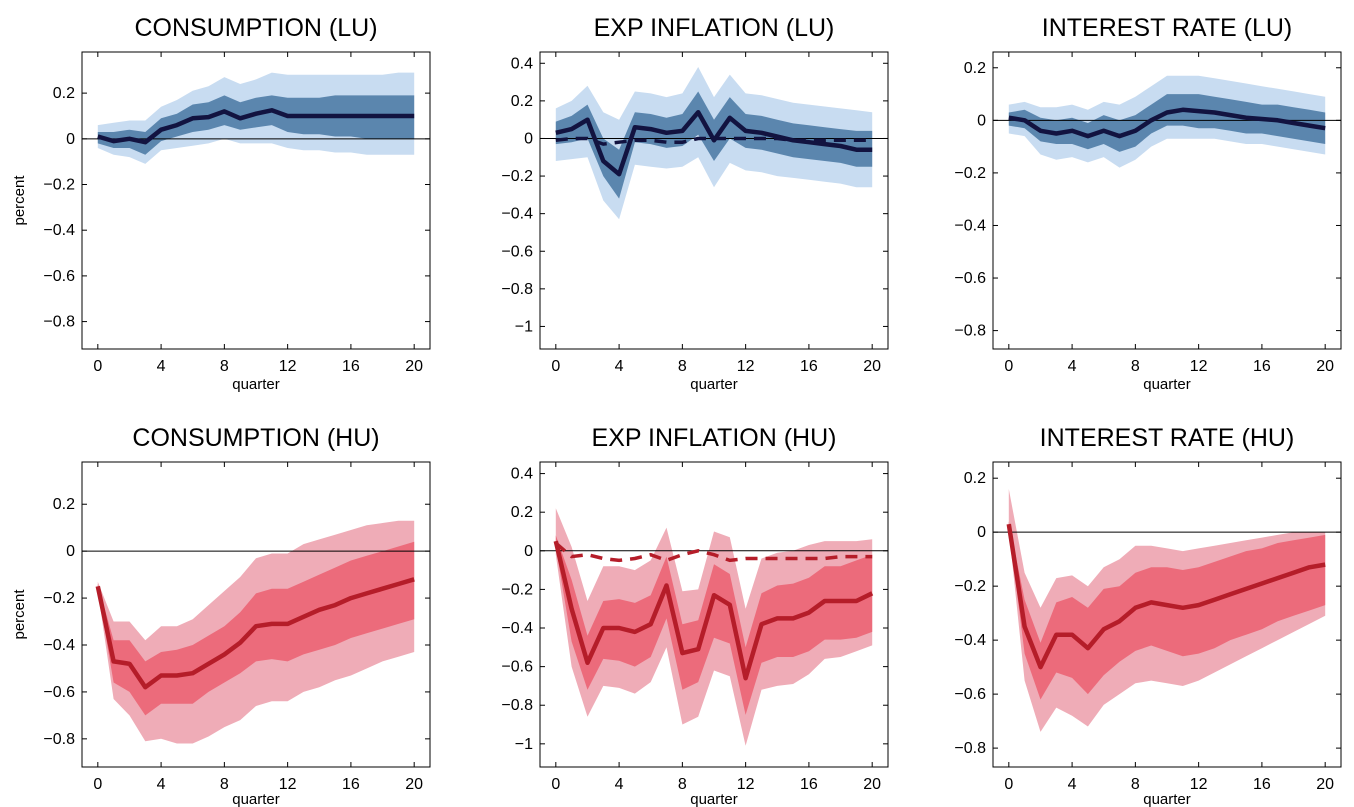 The width and height of the screenshot is (1354, 807). Describe the element at coordinates (1167, 28) in the screenshot. I see `chart-title: INTEREST RATE (LU)` at that location.